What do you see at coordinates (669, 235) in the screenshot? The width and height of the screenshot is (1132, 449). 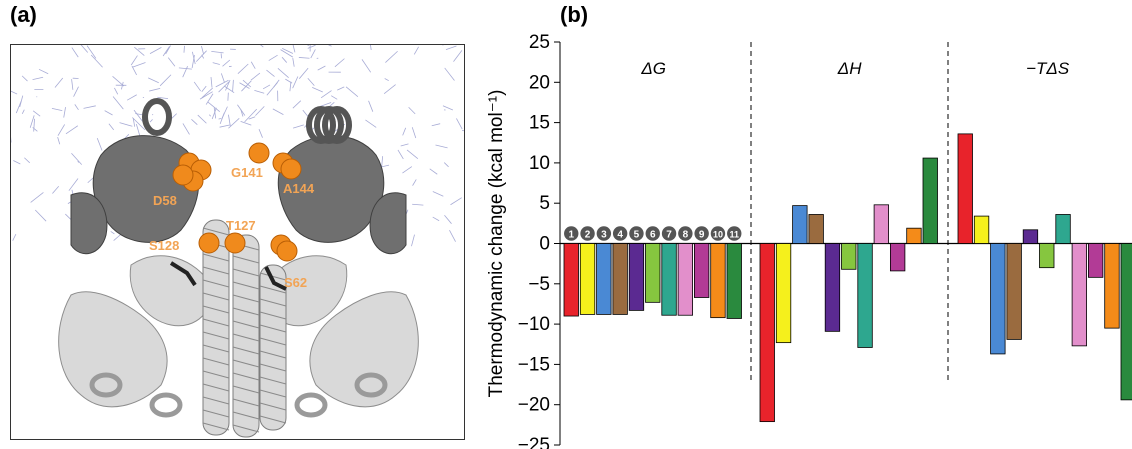 I see `variant-marker-label: 7` at bounding box center [669, 235].